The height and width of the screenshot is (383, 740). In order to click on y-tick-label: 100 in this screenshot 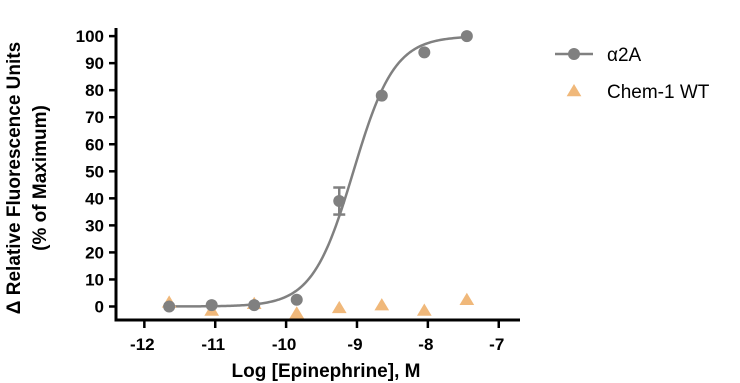, I will do `click(90, 36)`.